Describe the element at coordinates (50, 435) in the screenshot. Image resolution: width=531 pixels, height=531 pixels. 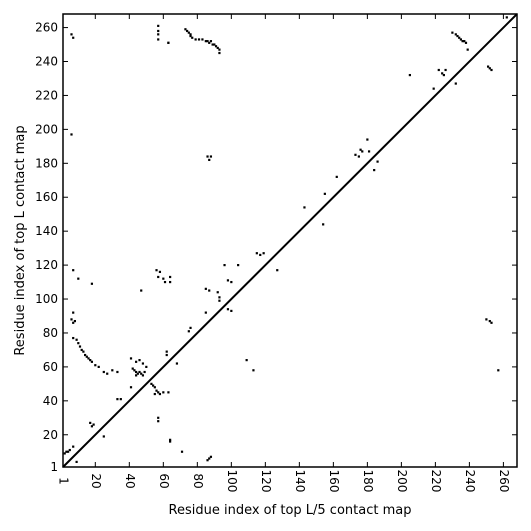
I see `y-tick-label: 20` at that location.